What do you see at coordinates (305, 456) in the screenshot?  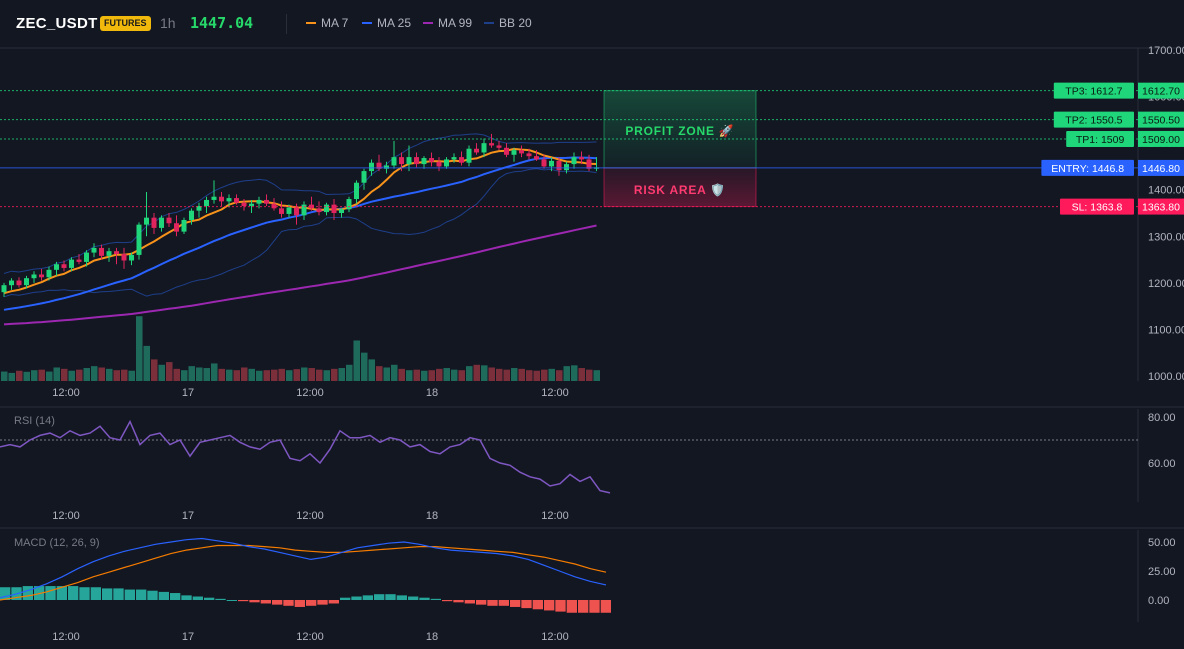 I see `rsi-line` at bounding box center [305, 456].